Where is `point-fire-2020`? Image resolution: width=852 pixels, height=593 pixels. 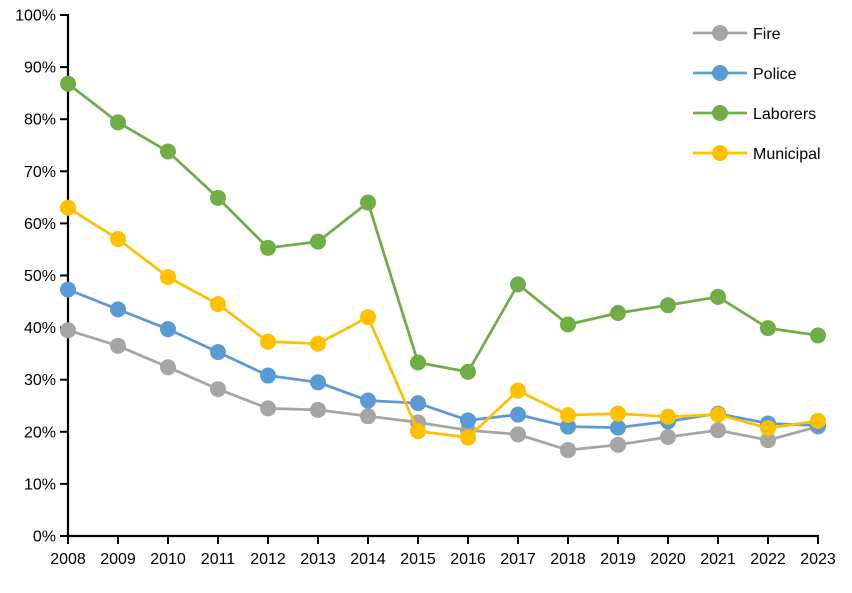 point-fire-2020 is located at coordinates (668, 437).